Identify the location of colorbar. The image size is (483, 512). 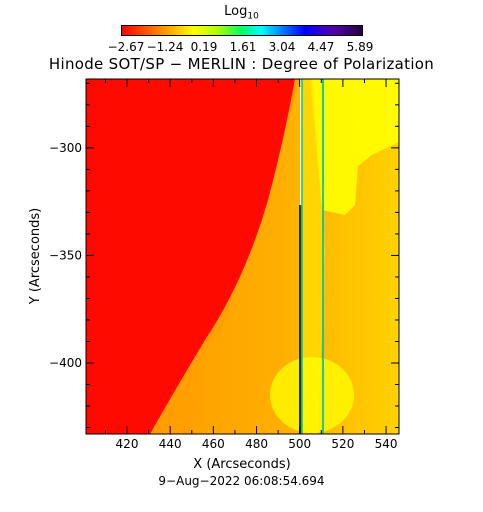
(242, 30).